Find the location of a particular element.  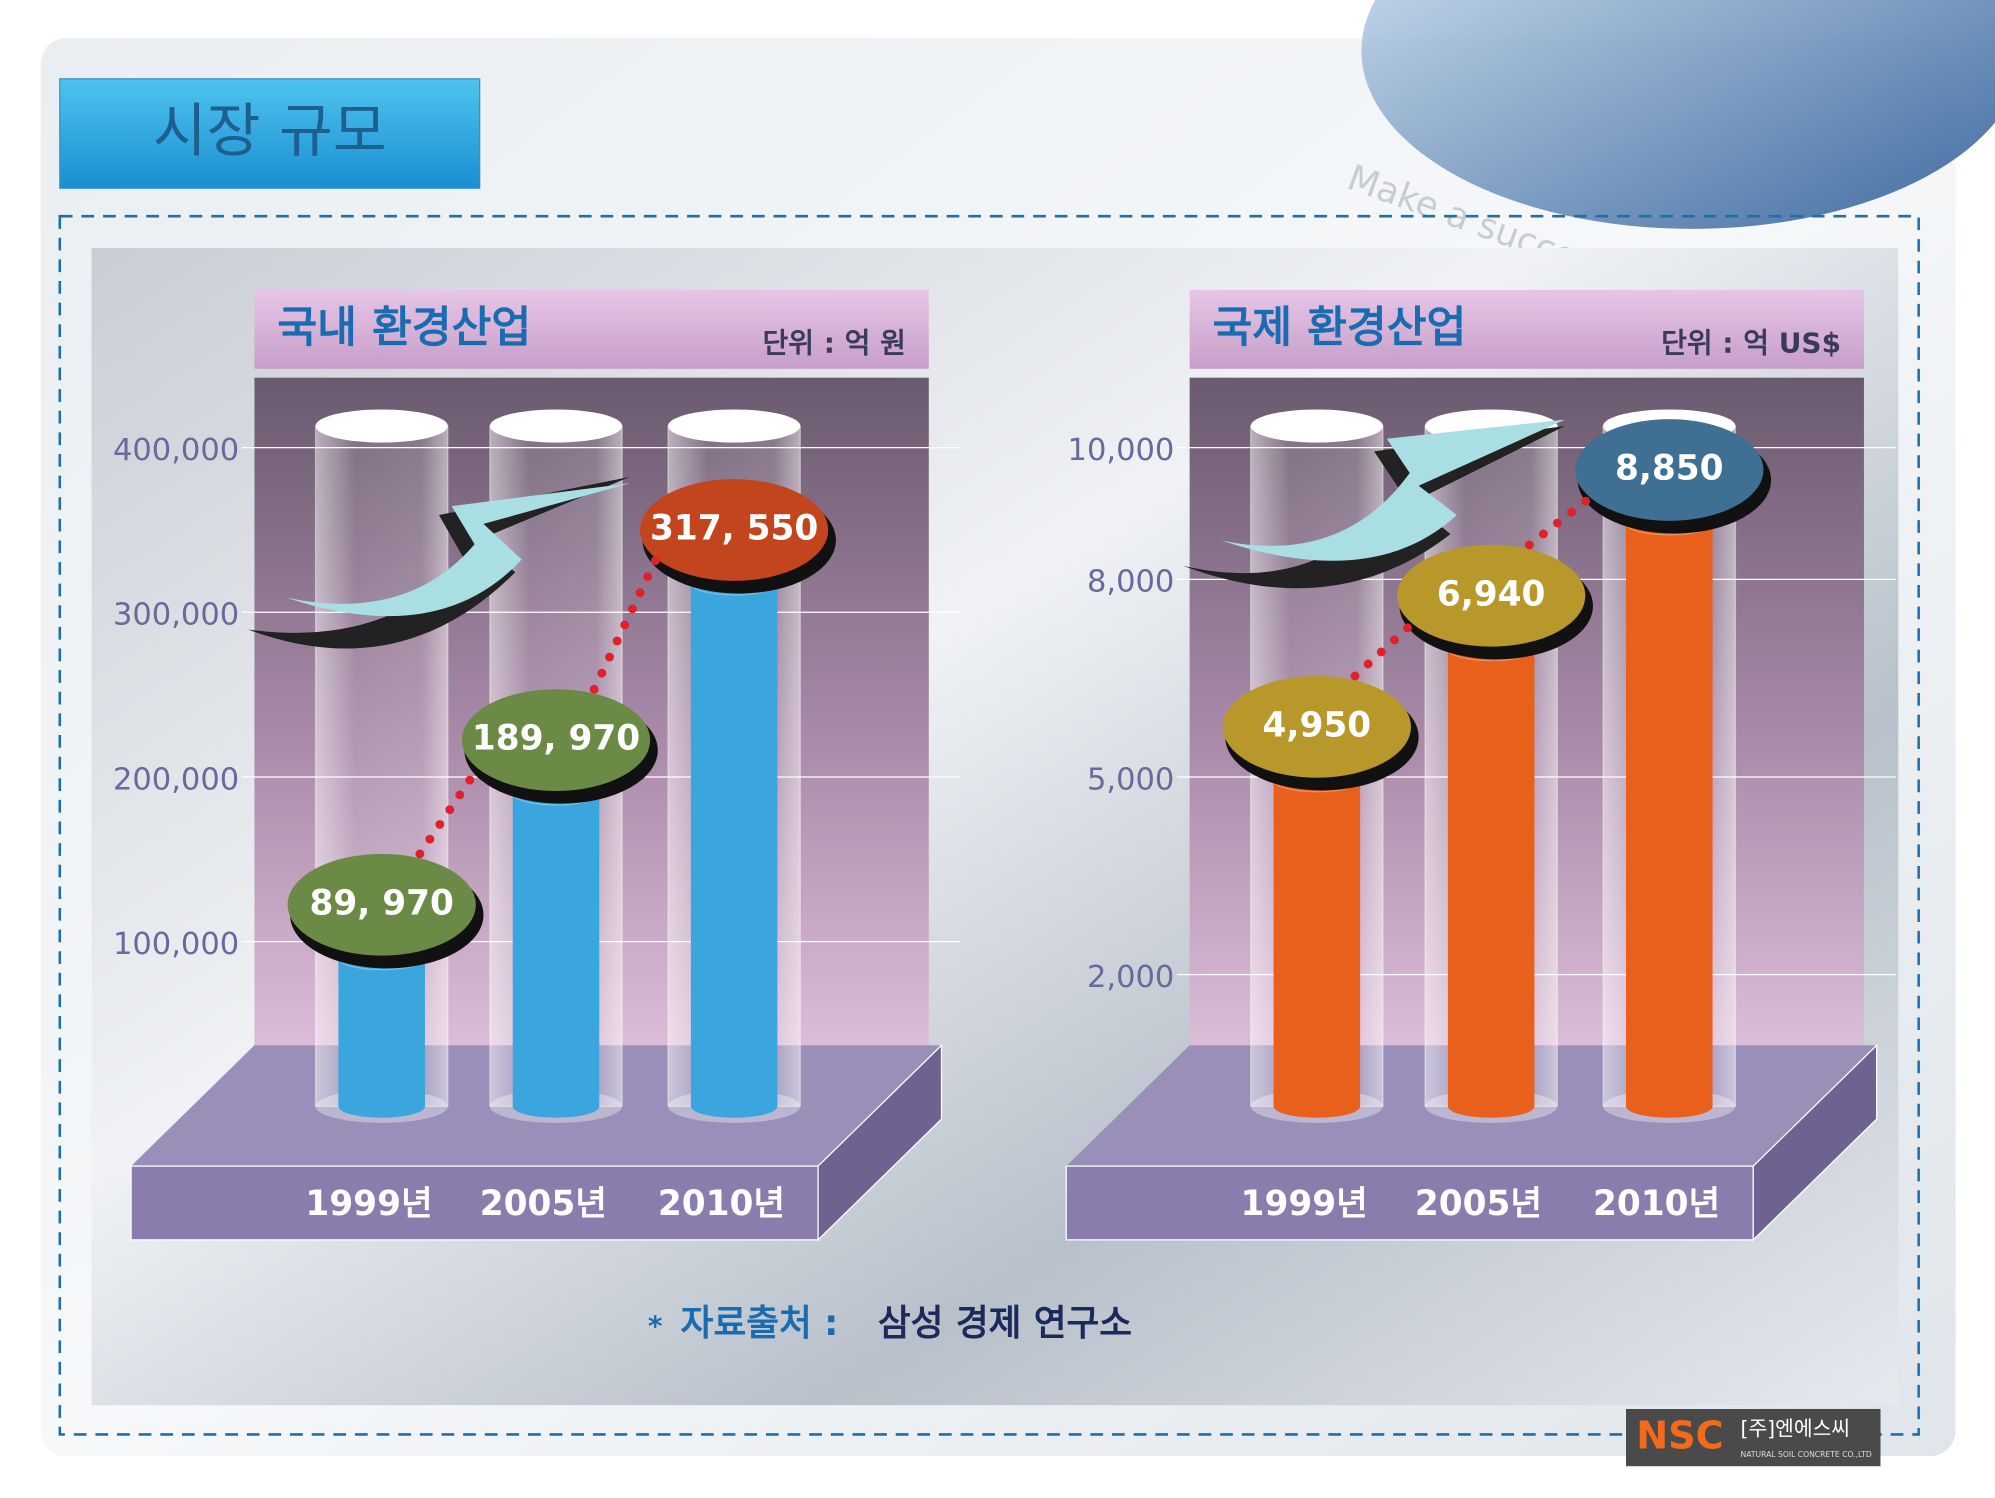

unit-label: 단위 : 억 원 is located at coordinates (834, 343).